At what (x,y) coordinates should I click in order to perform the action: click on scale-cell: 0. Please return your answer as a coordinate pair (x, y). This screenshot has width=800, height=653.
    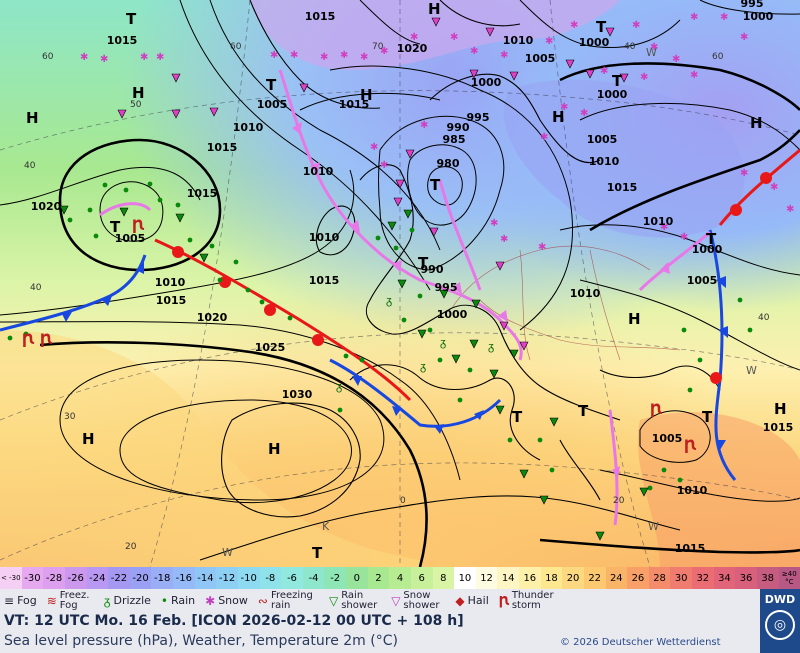
    Looking at the image, I should click on (357, 578).